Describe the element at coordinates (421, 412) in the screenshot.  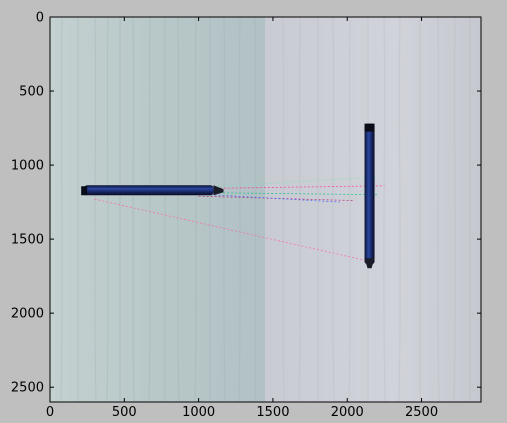
I see `x-tick-label: 2500` at that location.